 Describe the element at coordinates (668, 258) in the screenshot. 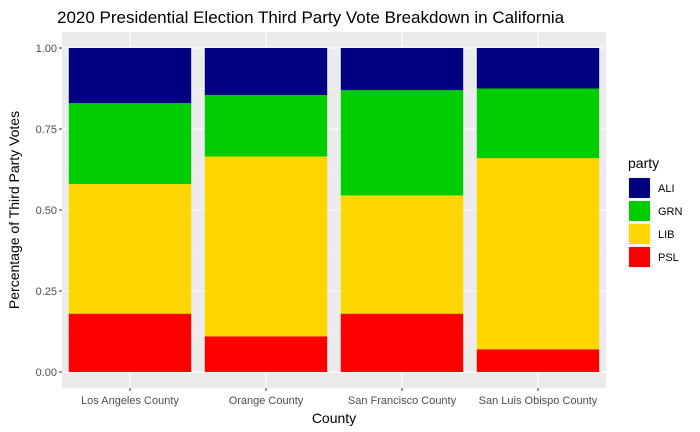

I see `legend-label: PSL` at that location.